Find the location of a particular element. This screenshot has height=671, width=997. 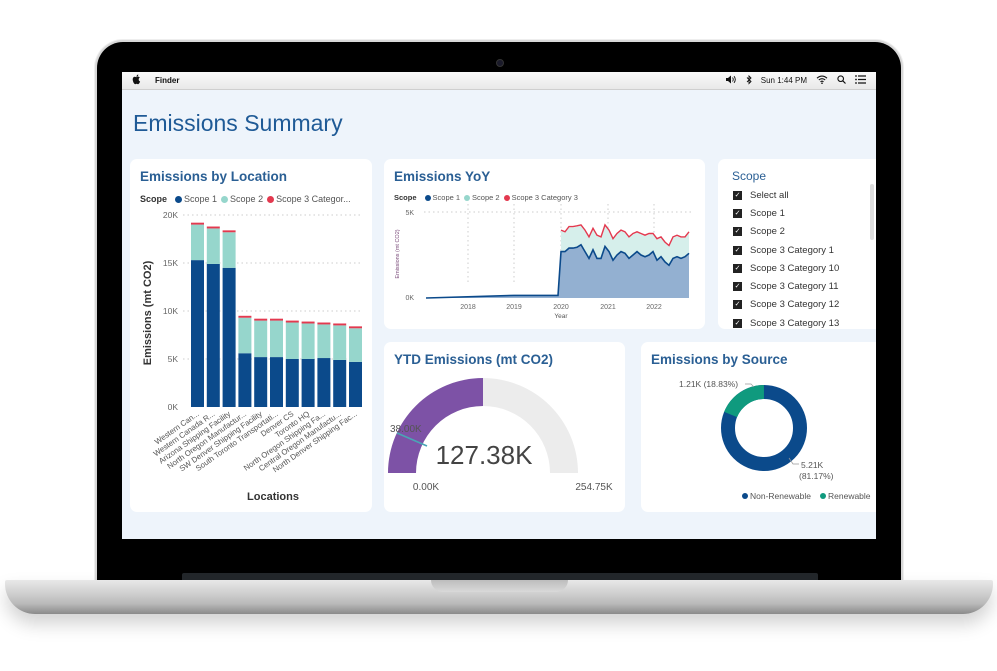

svg-text: 2020 is located at coordinates (561, 307).